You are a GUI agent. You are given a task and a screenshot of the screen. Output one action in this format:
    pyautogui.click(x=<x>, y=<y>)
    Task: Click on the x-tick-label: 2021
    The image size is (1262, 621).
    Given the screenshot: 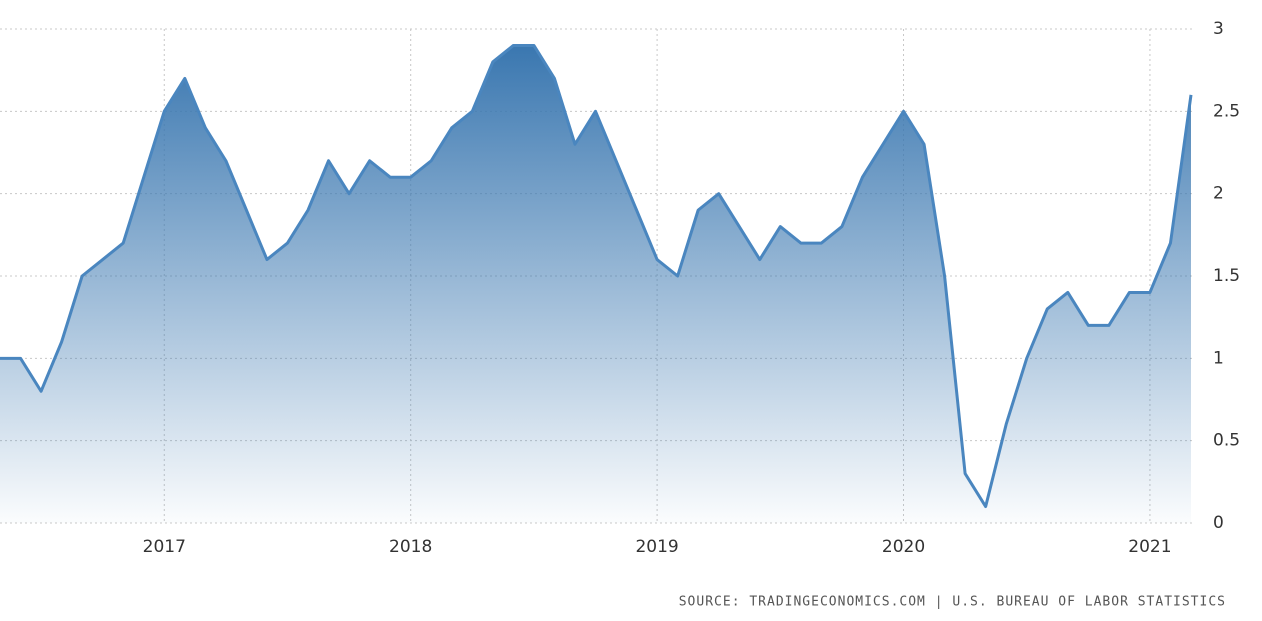 What is the action you would take?
    pyautogui.click(x=1149, y=547)
    